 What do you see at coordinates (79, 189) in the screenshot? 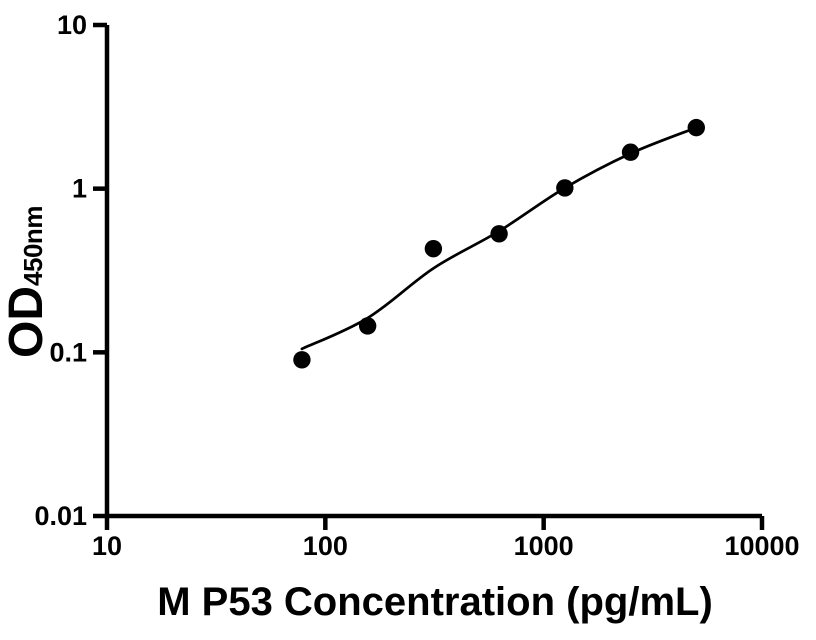
I see `y-tick-label: 1` at bounding box center [79, 189].